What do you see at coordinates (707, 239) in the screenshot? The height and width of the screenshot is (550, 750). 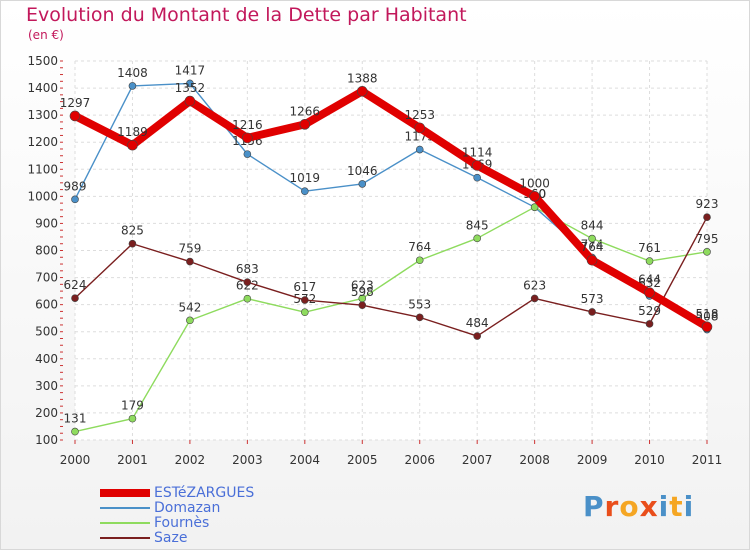 I see `data-label: 795` at bounding box center [707, 239].